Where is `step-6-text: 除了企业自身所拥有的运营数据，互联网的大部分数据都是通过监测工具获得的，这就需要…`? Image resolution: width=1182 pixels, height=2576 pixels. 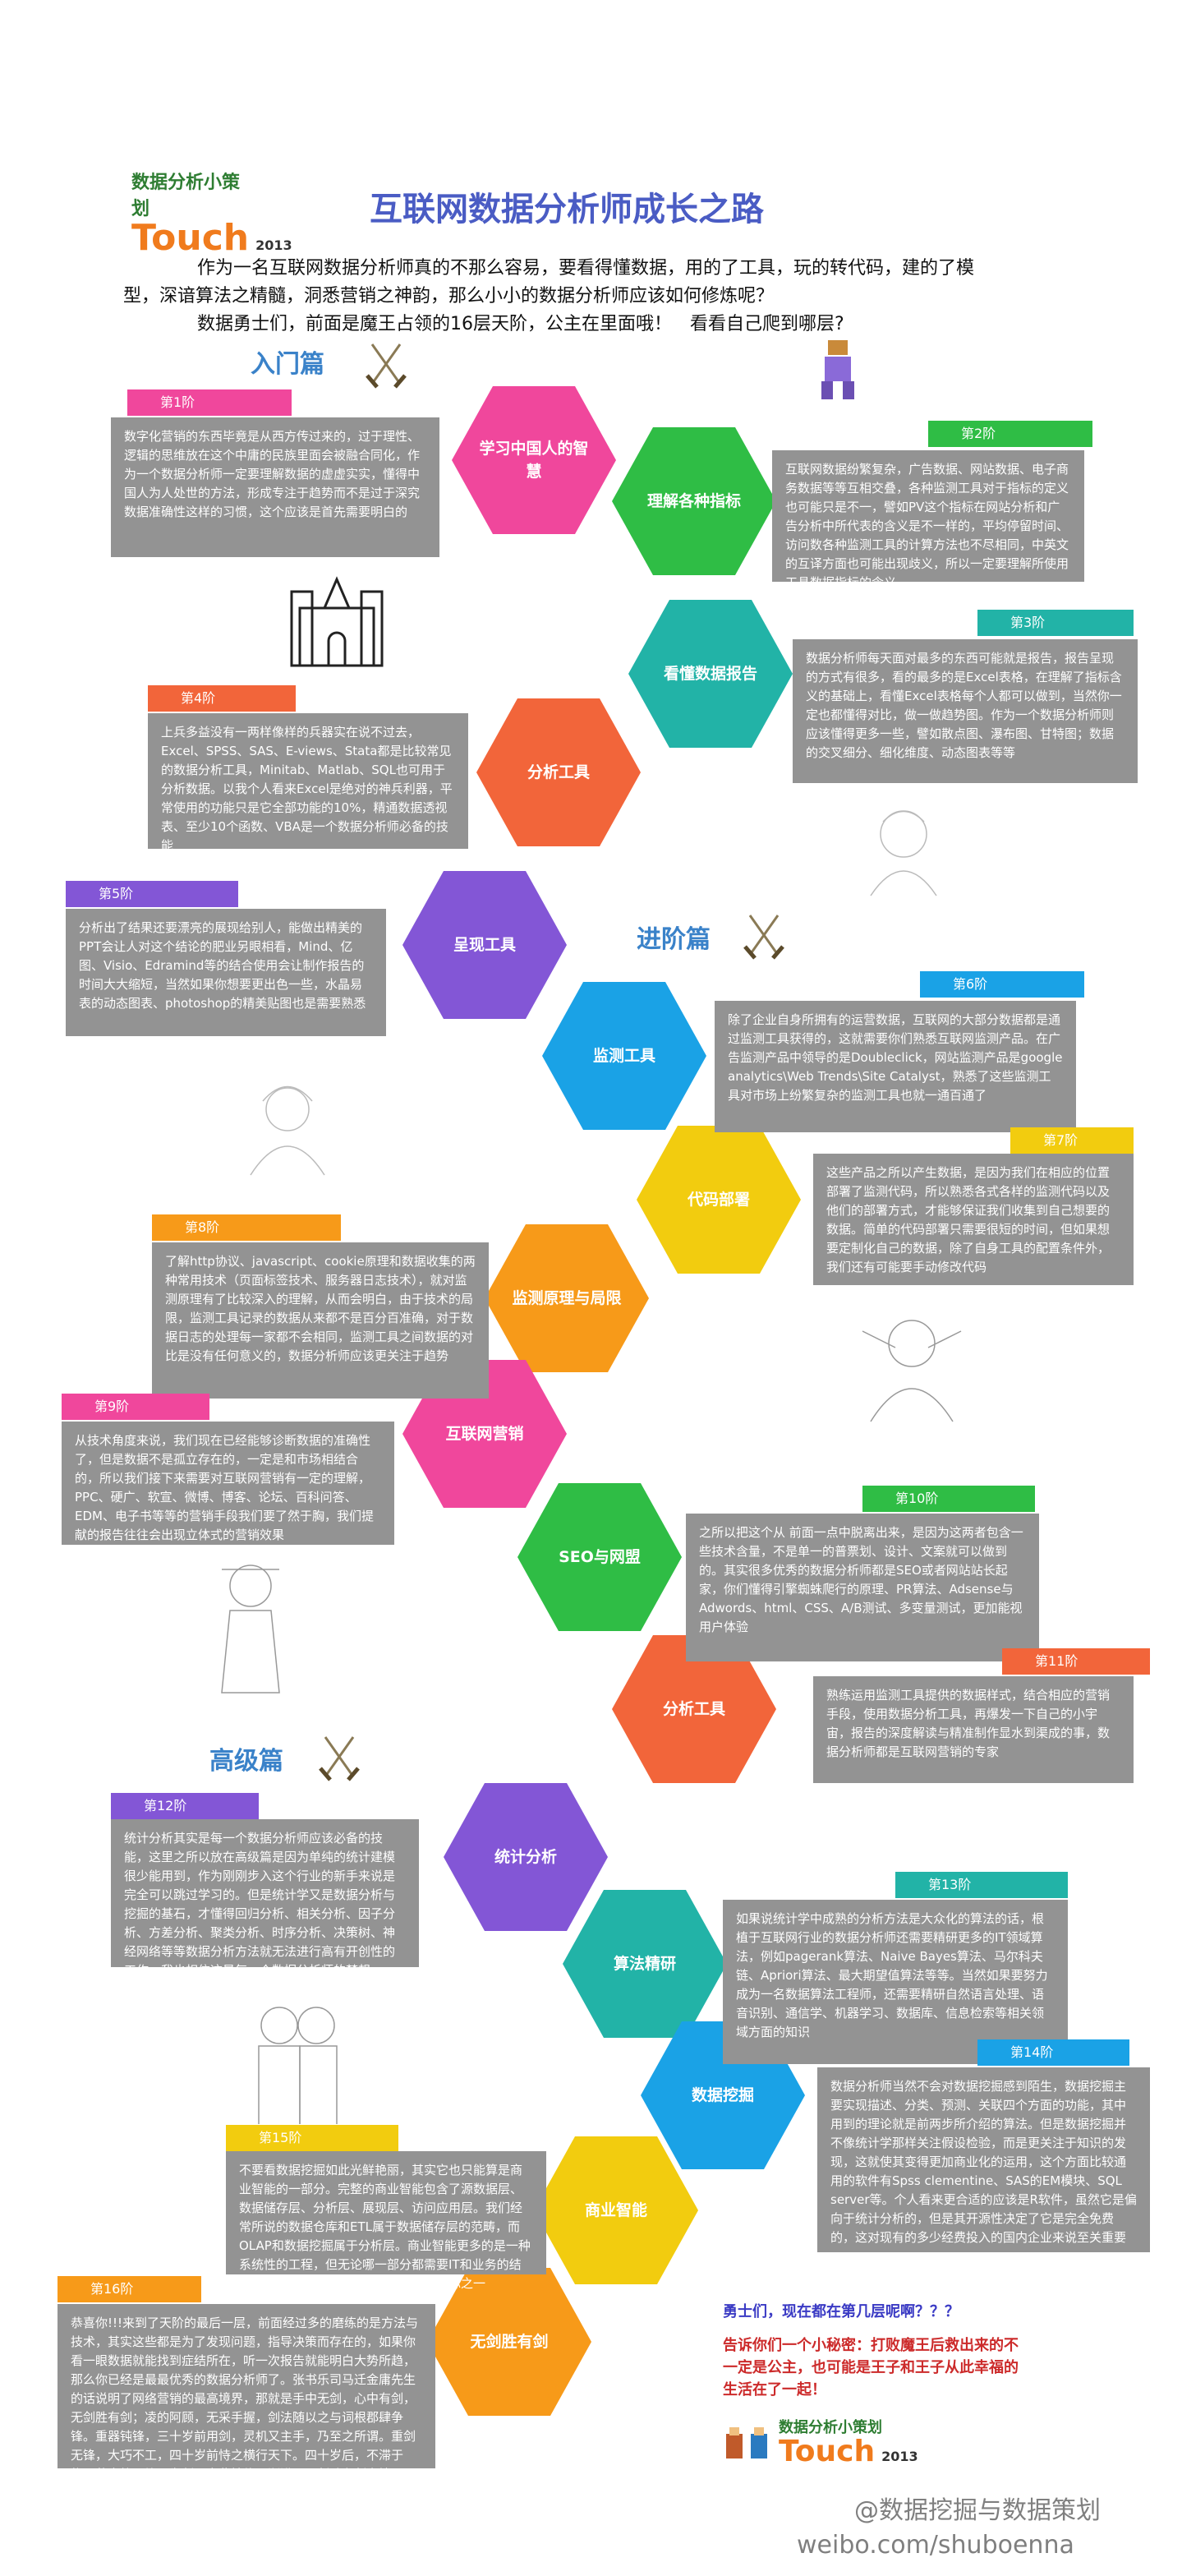 step-6-text: 除了企业自身所拥有的运营数据，互联网的大部分数据都是通过监测工具获得的，这就需要… is located at coordinates (896, 1066).